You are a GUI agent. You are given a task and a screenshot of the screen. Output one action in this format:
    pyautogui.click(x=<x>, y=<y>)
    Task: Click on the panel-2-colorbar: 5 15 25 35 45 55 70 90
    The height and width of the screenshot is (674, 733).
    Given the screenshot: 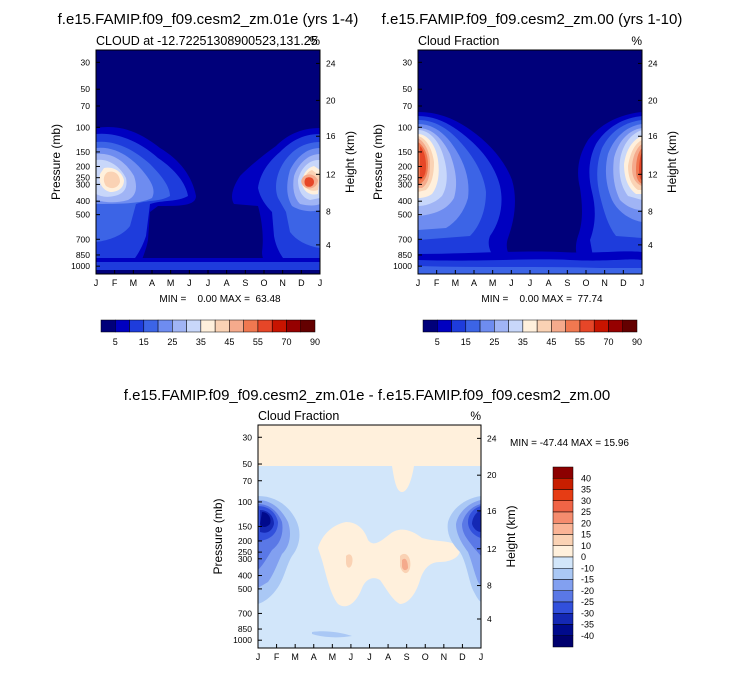 What is the action you would take?
    pyautogui.click(x=532, y=333)
    